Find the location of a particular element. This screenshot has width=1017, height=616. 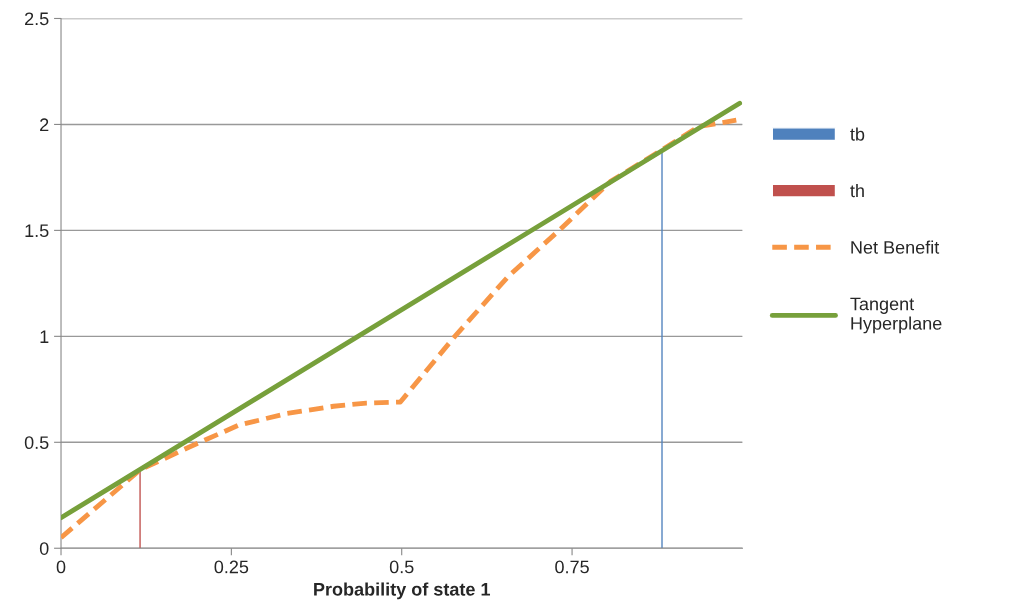

legend-label: tb is located at coordinates (857, 134).